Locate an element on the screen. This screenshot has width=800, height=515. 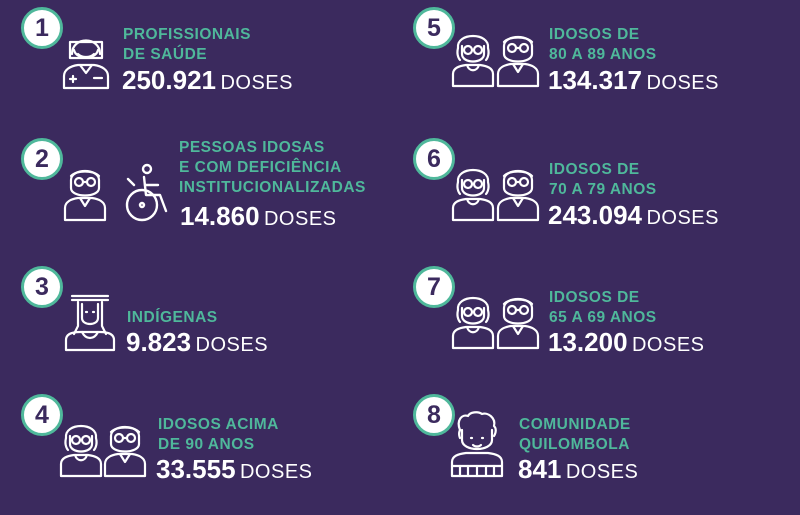
dose-count: 33.555 DOSES is located at coordinates (234, 471).